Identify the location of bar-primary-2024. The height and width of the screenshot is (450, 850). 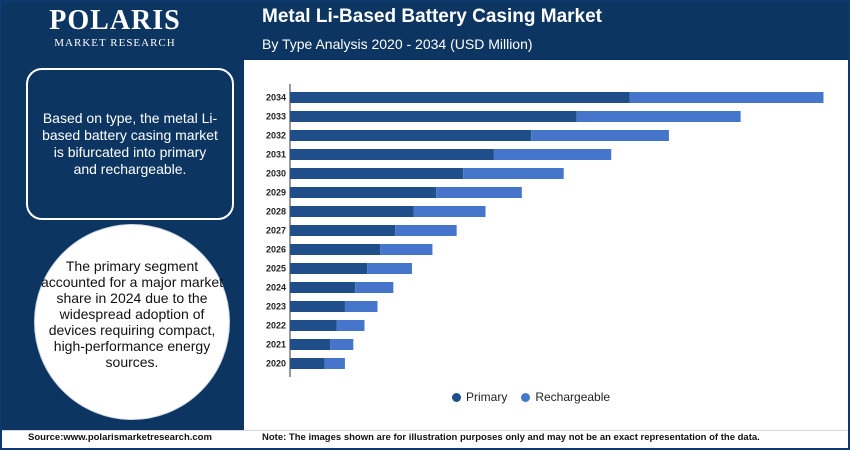
(323, 287).